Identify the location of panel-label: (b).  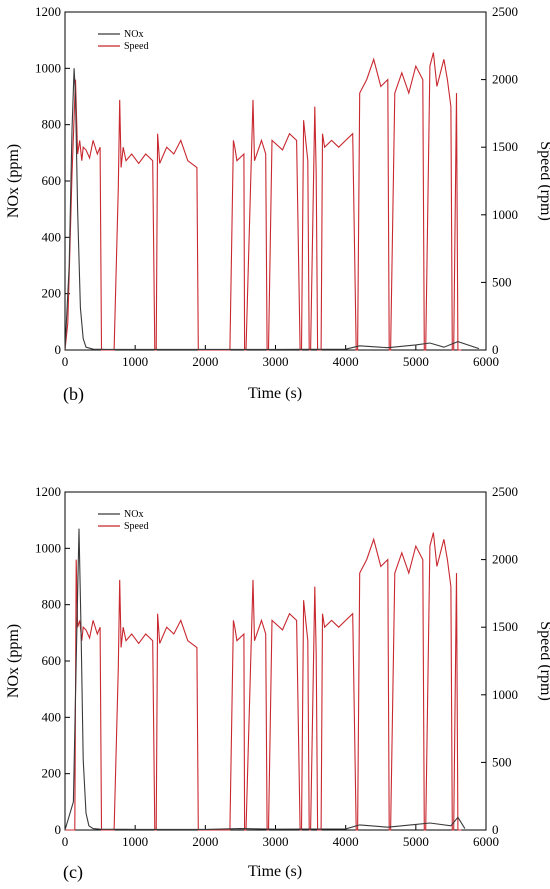
(73, 394).